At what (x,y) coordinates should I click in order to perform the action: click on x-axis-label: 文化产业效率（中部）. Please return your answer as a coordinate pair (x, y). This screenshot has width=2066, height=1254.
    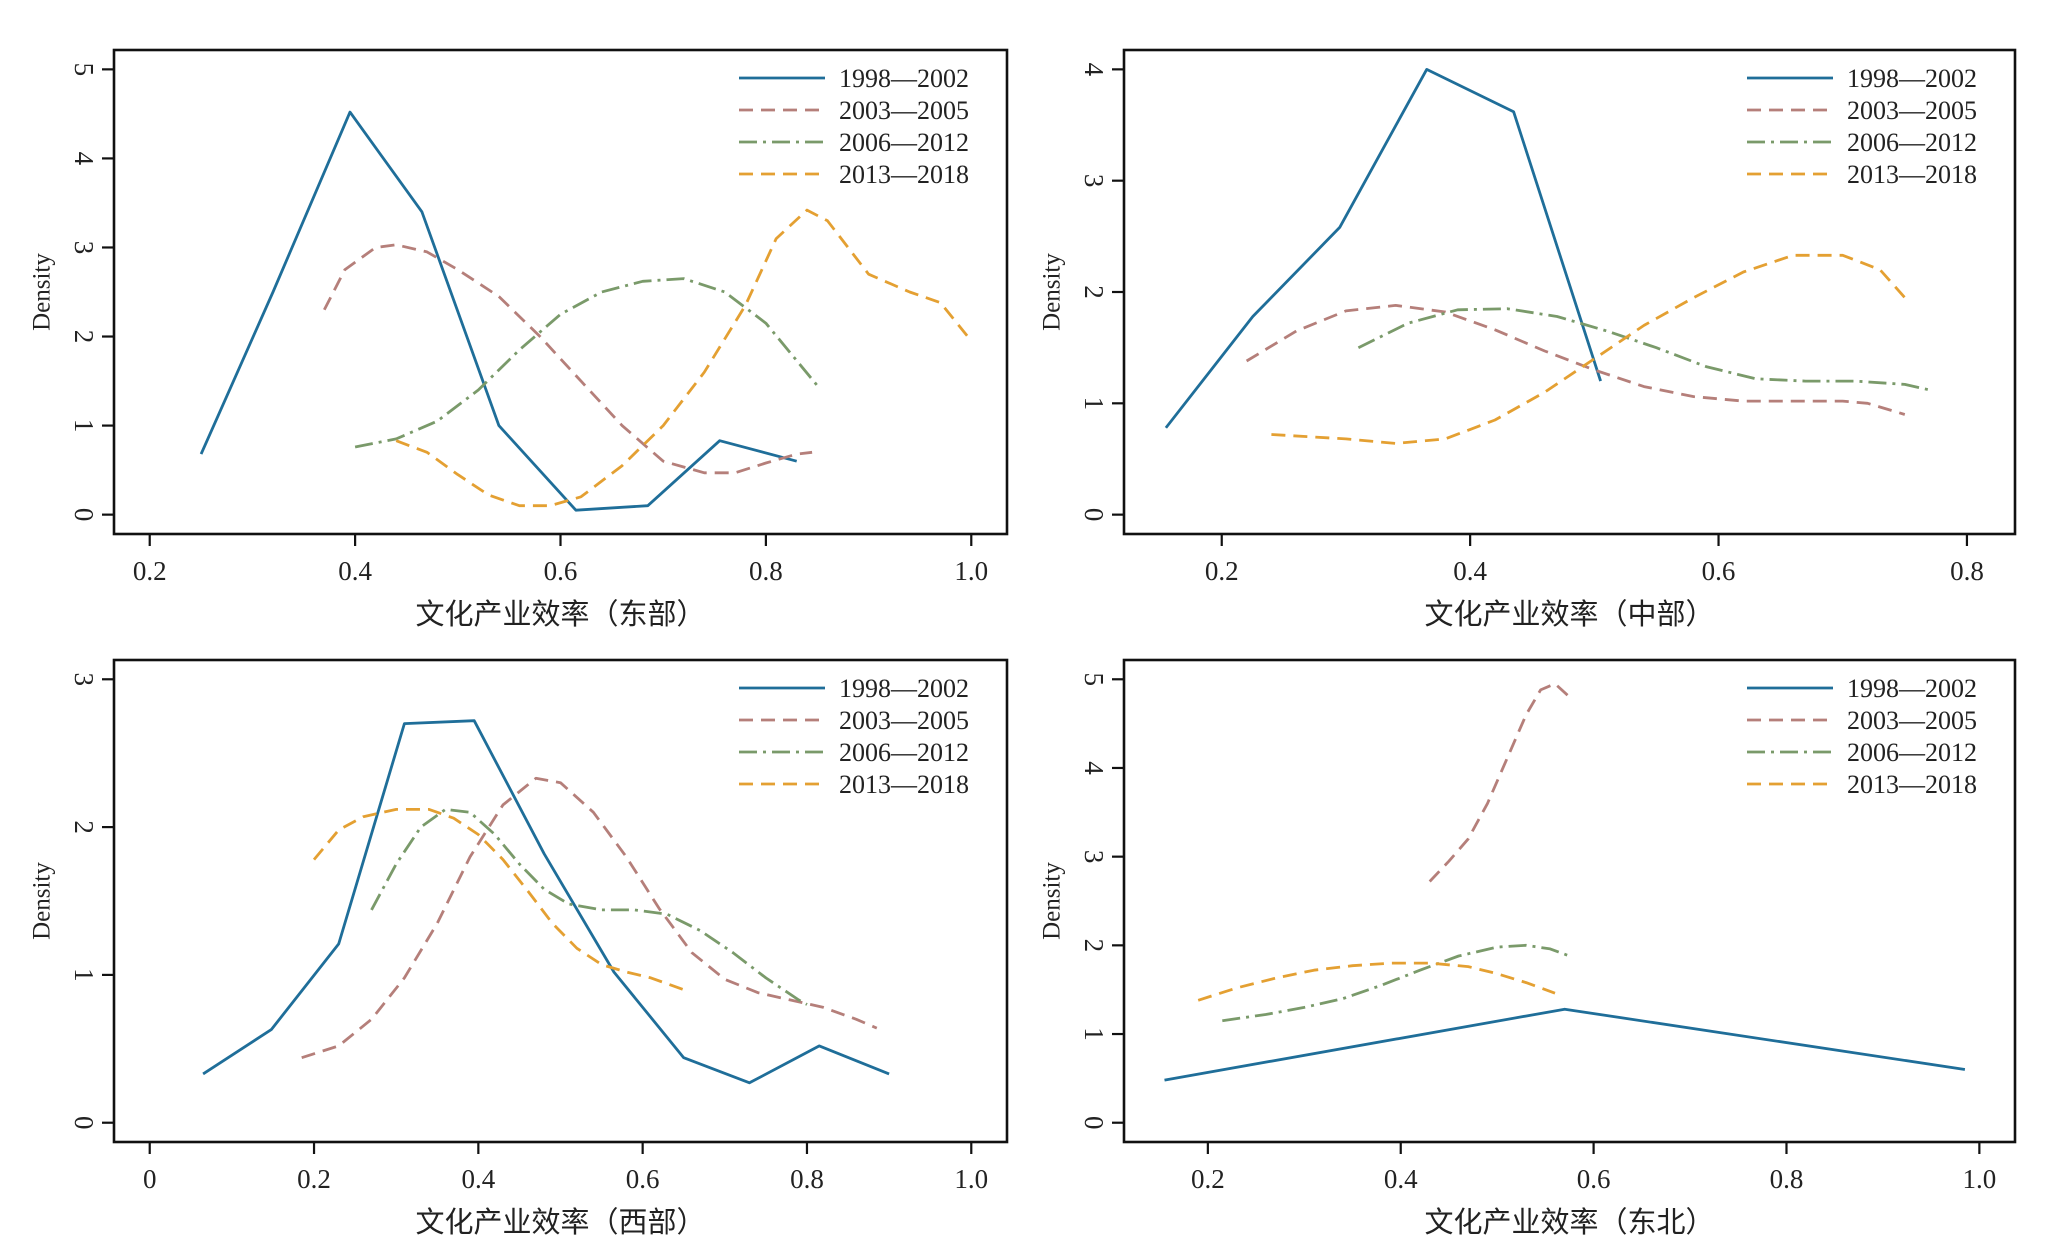
    Looking at the image, I should click on (1569, 614).